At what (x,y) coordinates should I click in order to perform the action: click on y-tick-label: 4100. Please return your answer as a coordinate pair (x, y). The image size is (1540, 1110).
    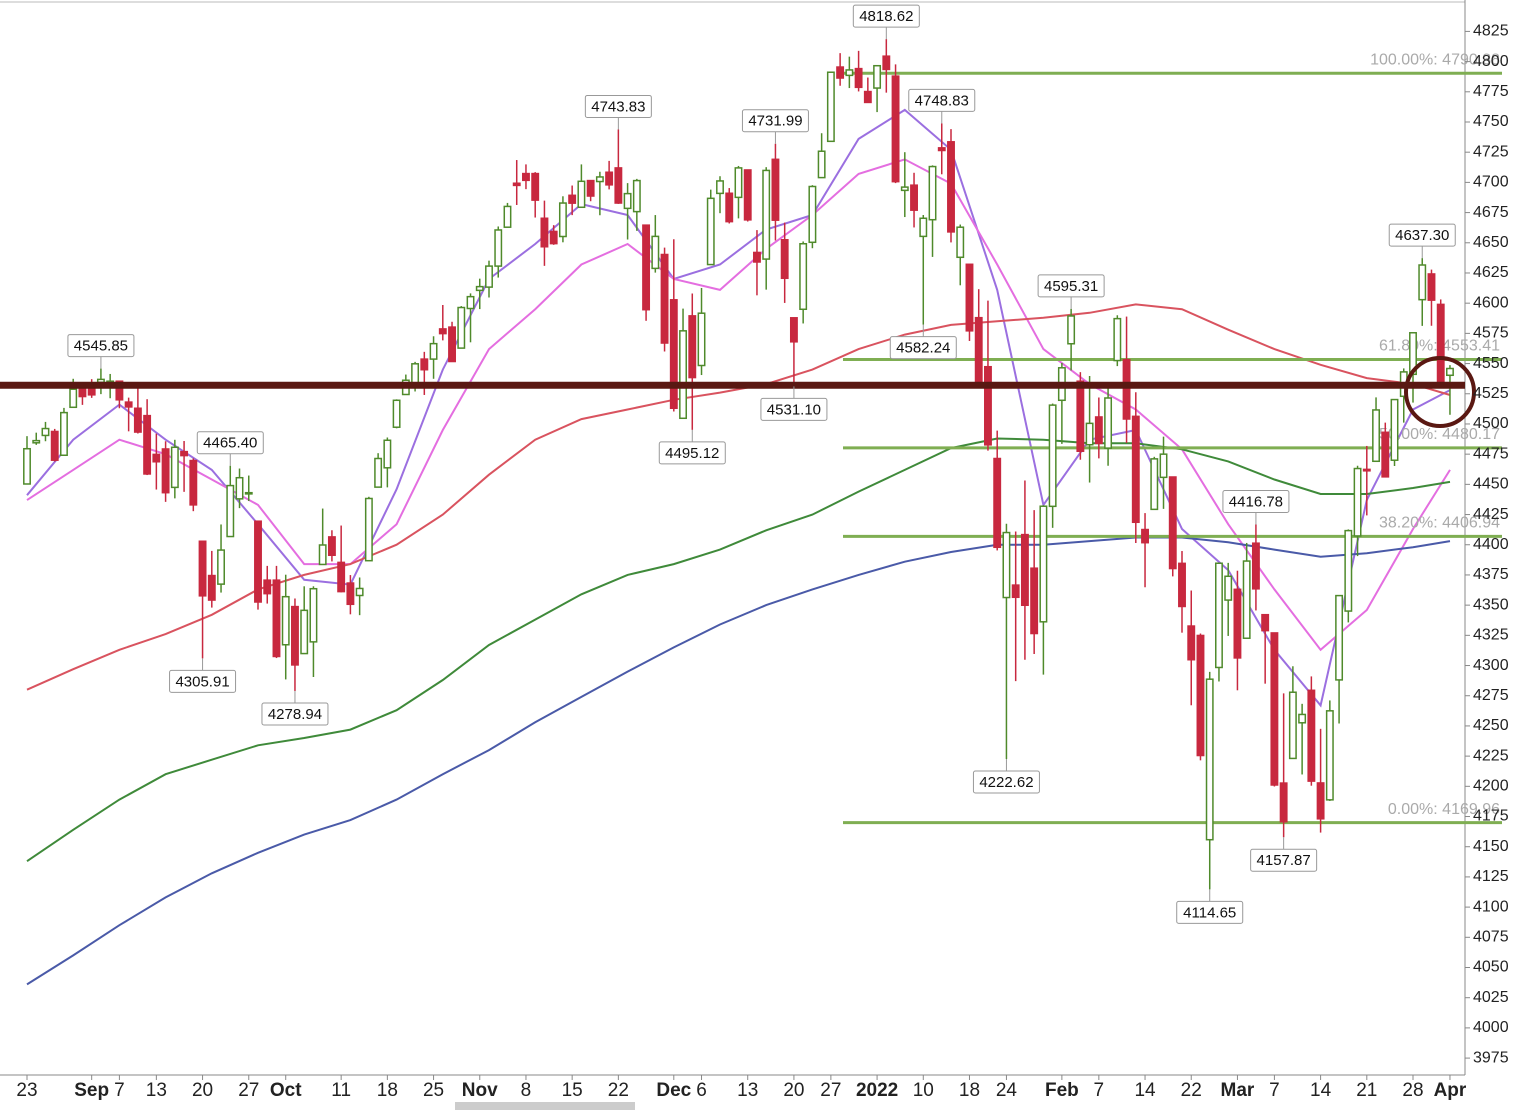
    Looking at the image, I should click on (1491, 906).